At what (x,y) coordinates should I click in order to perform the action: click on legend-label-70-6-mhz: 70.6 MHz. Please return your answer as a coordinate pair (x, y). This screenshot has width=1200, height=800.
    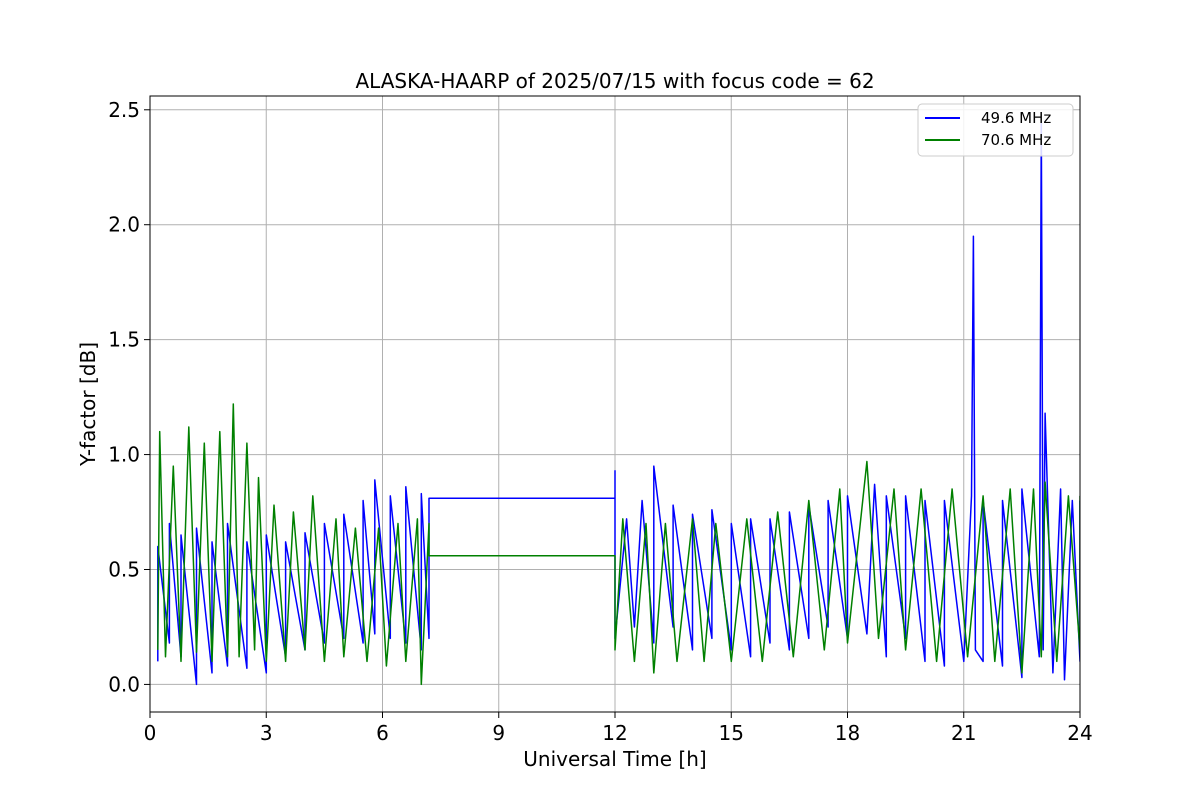
    Looking at the image, I should click on (1016, 140).